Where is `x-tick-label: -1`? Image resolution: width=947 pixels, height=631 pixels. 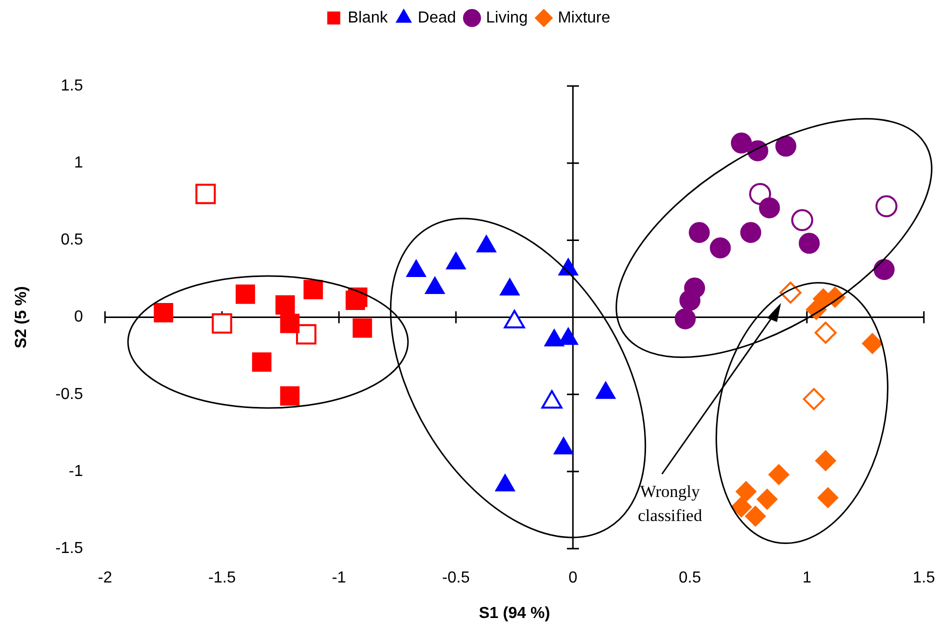 x-tick-label: -1 is located at coordinates (339, 578).